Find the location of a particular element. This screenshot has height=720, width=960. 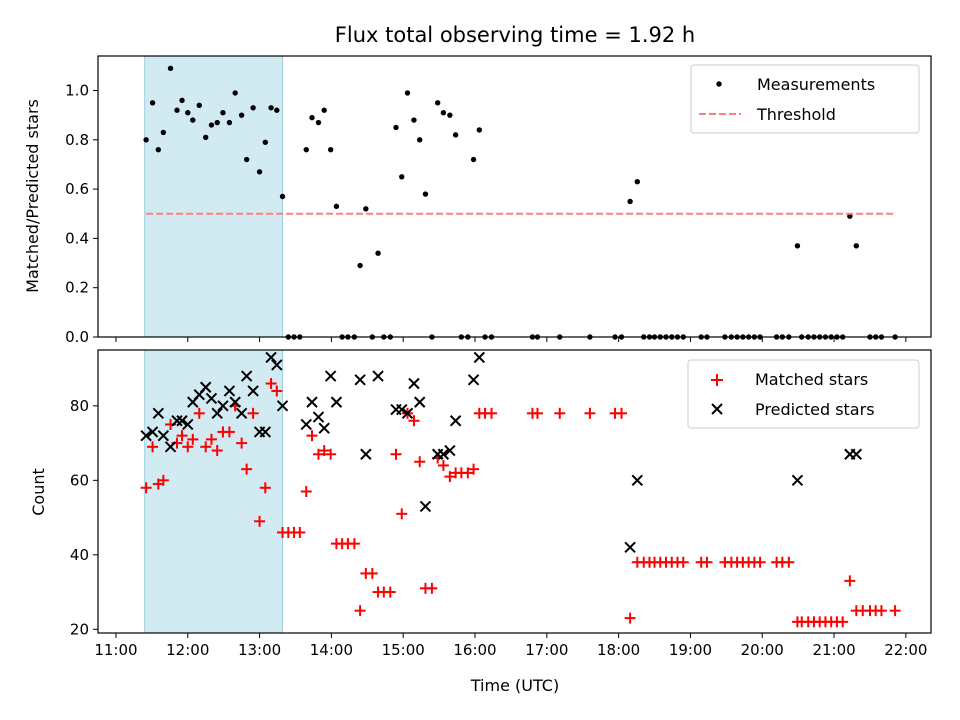

x-tick-label: 15:00 is located at coordinates (403, 650).